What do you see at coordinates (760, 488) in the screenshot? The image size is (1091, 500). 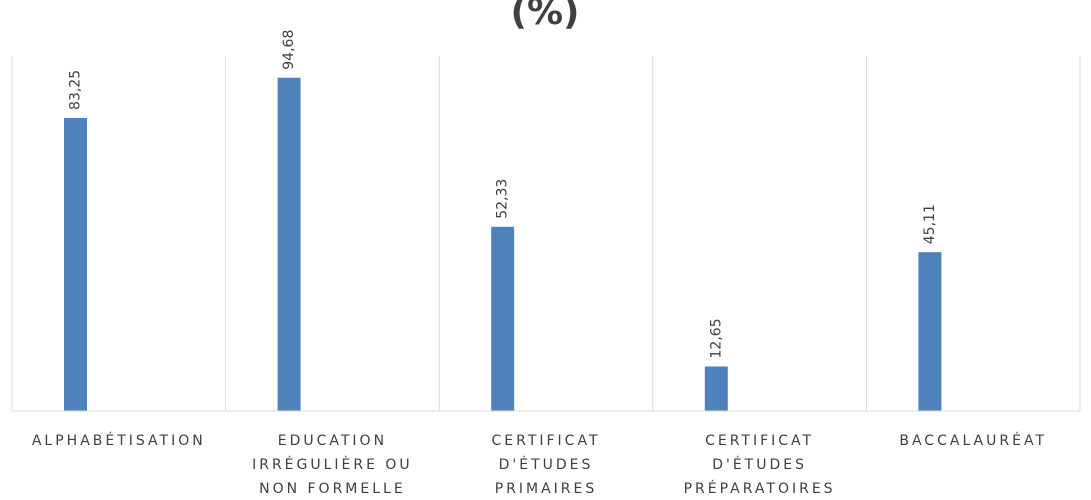 I see `category-label: PRÉPARATOIRES` at bounding box center [760, 488].